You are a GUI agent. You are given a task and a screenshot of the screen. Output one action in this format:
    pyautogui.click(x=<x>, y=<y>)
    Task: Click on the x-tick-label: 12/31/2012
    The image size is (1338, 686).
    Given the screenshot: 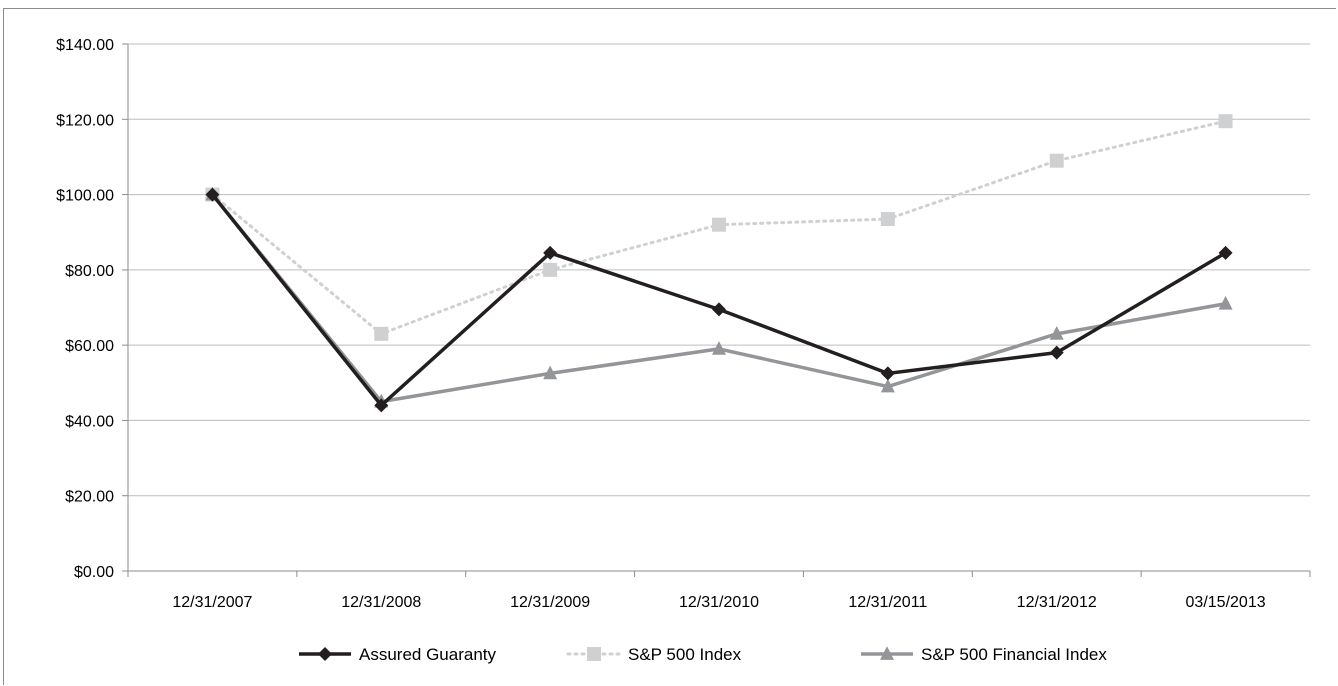 What is the action you would take?
    pyautogui.click(x=1057, y=602)
    